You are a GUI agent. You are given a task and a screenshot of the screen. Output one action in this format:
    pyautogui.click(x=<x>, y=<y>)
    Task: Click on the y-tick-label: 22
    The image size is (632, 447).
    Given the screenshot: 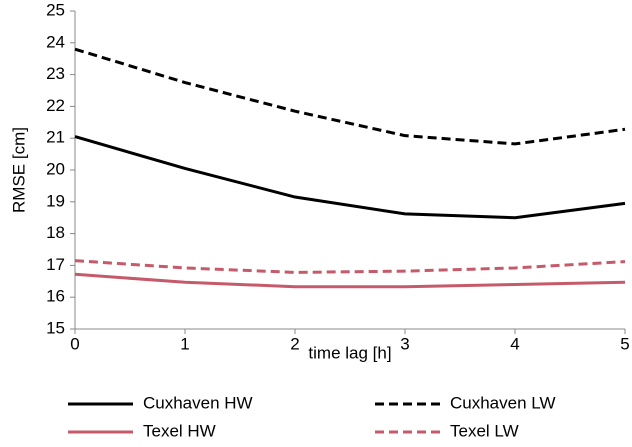 What is the action you would take?
    pyautogui.click(x=55, y=105)
    